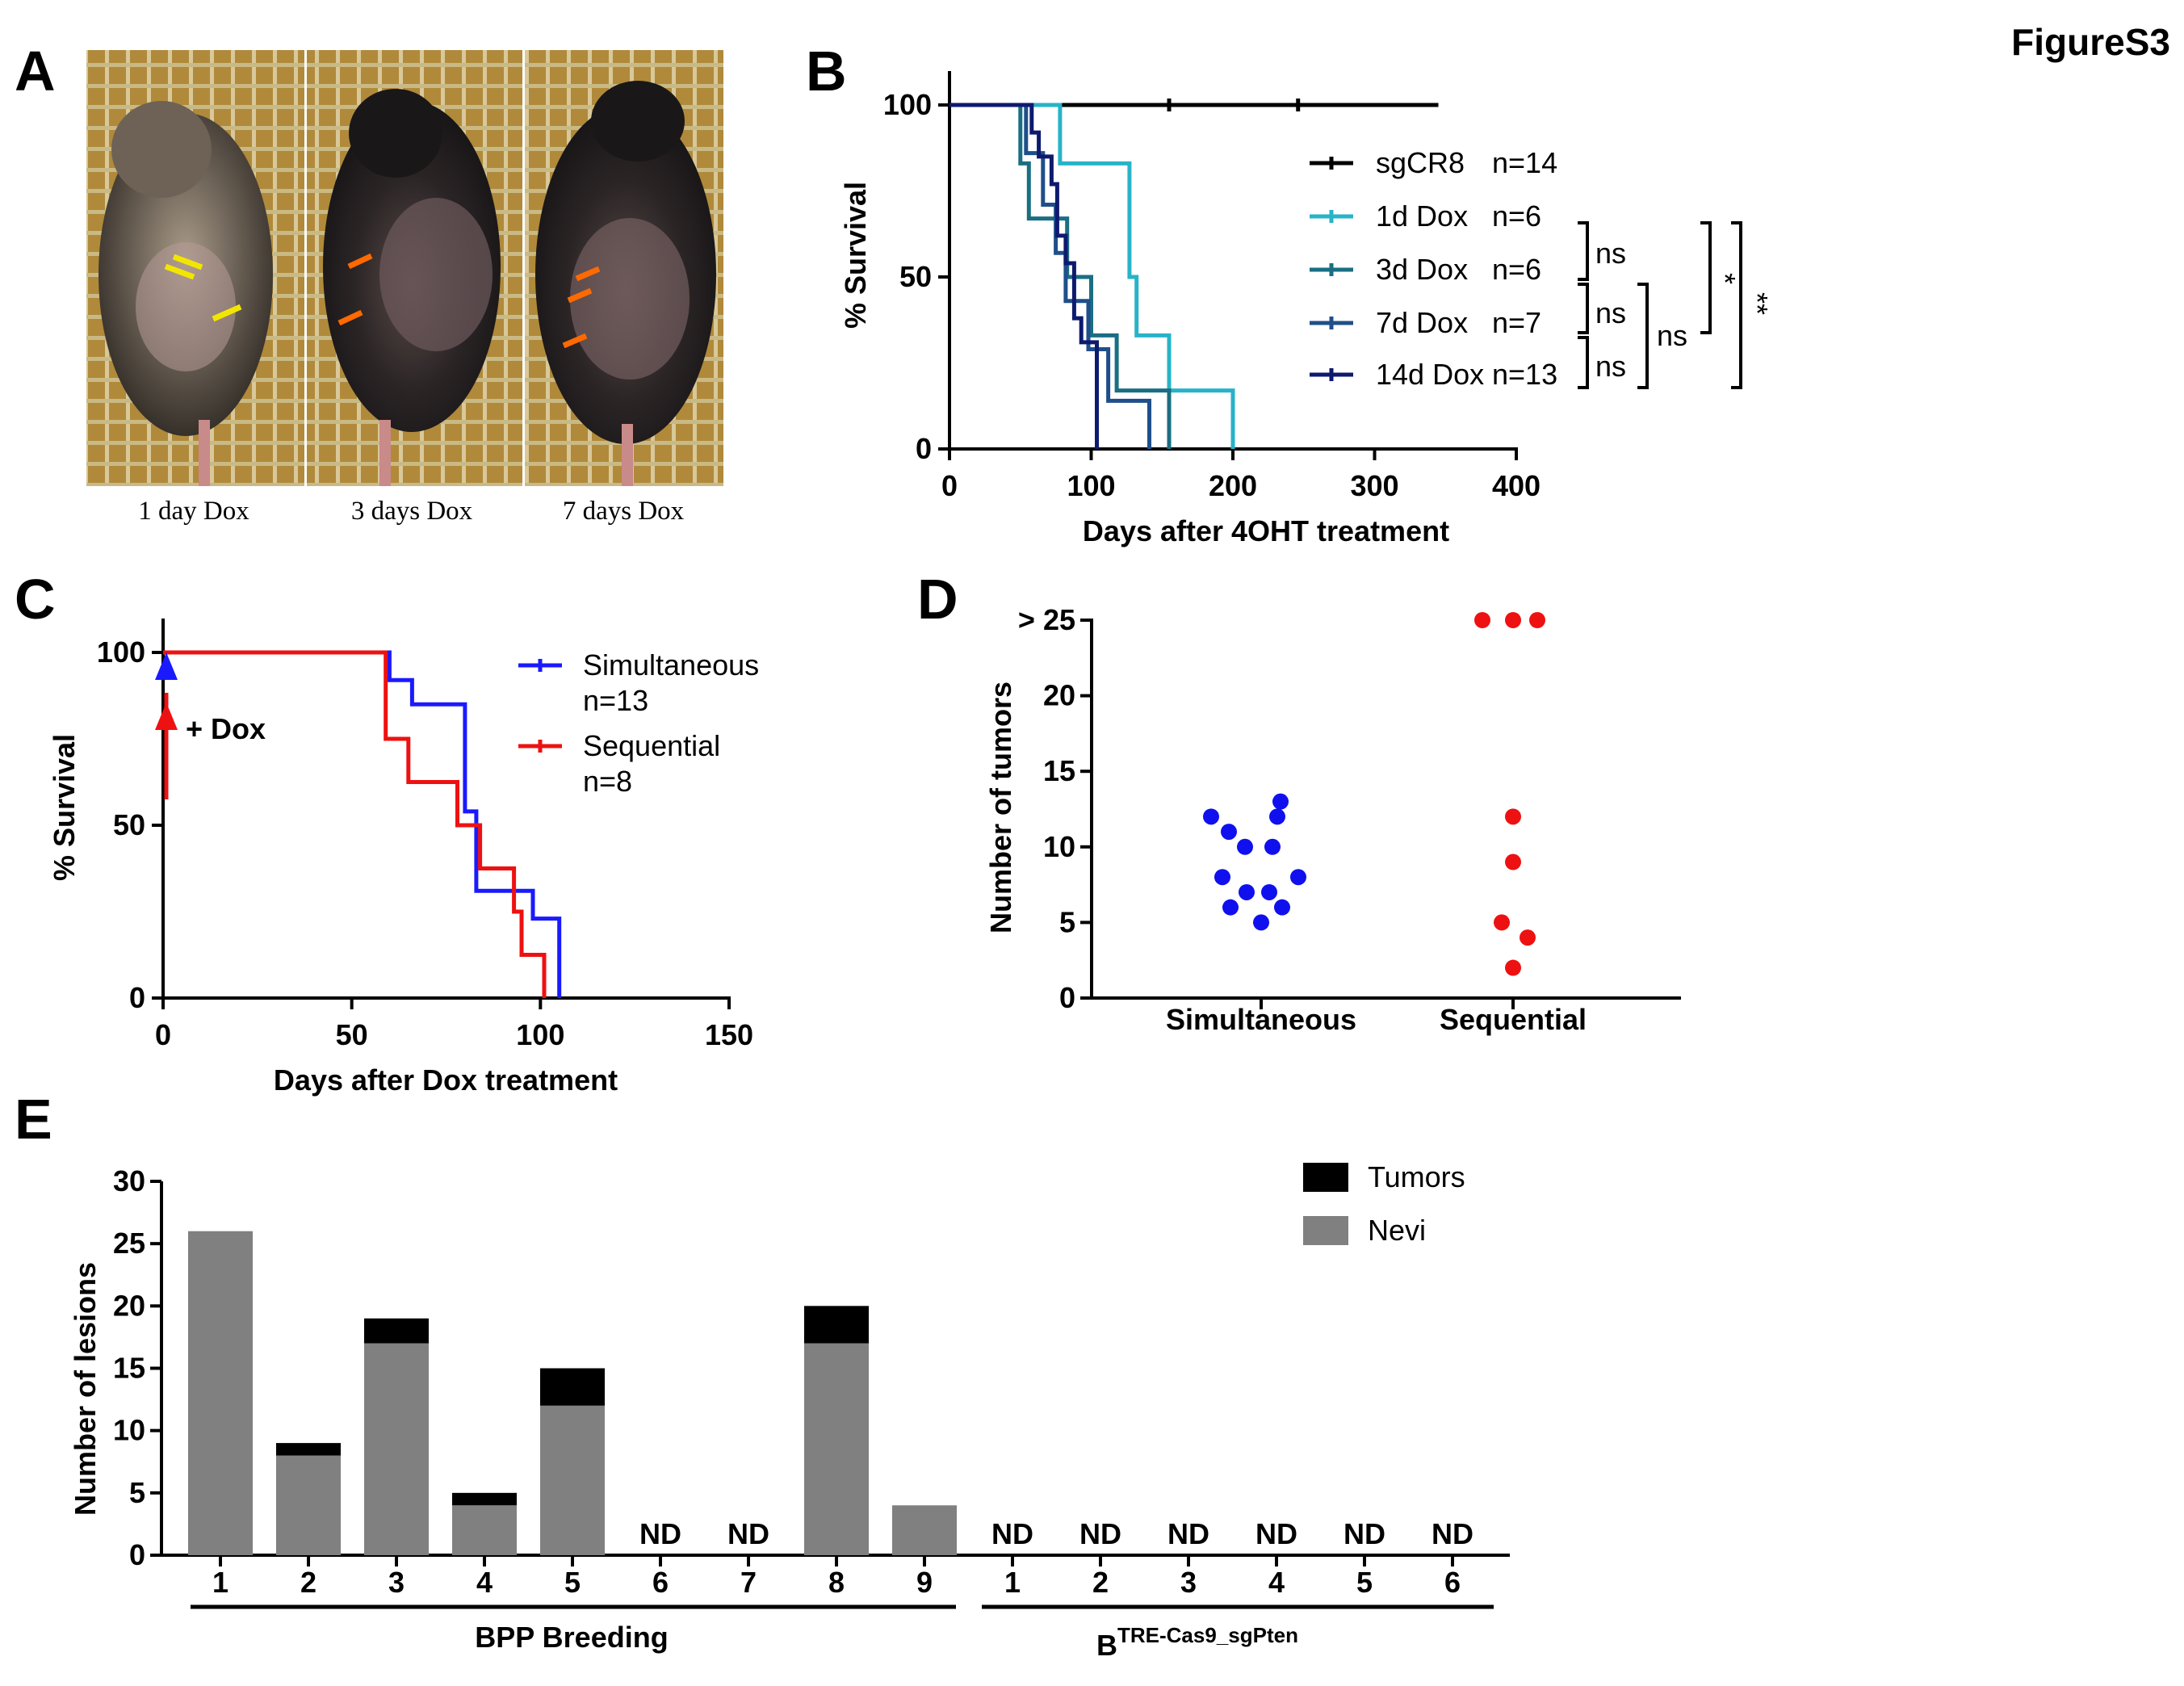 Image resolution: width=2184 pixels, height=1686 pixels. What do you see at coordinates (1208, 1635) in the screenshot?
I see `group-label-btre-sup: TRE-Cas9_sgPten` at bounding box center [1208, 1635].